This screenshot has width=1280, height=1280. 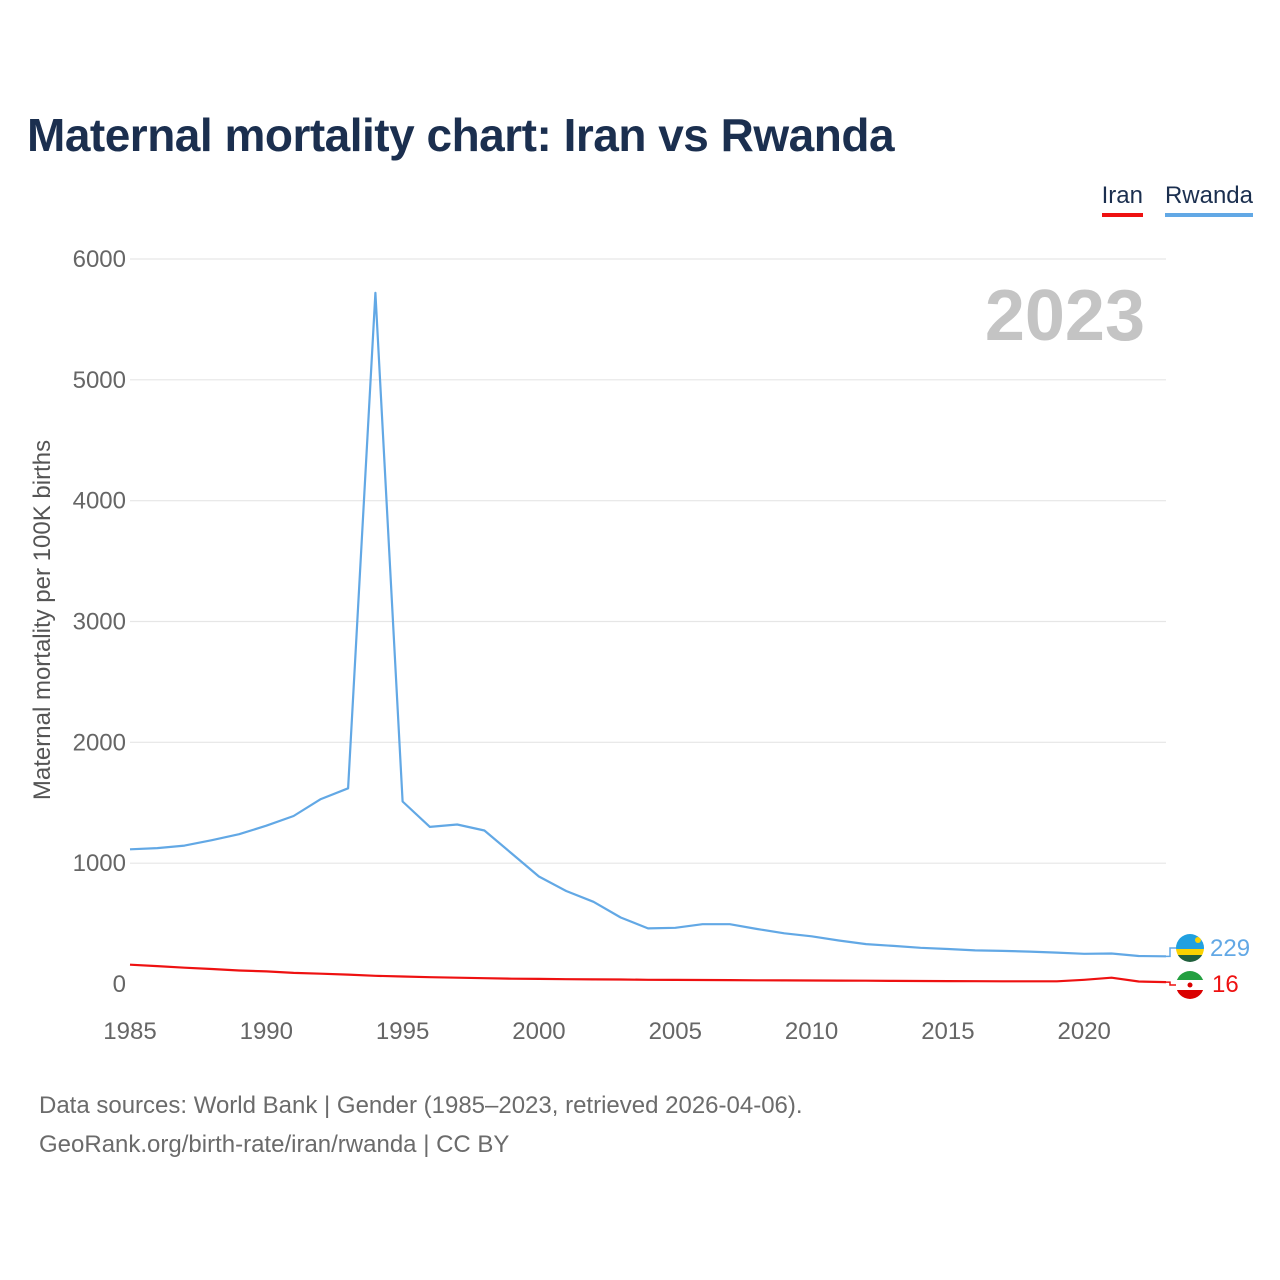 I want to click on x-tick-label: 1990, so click(x=266, y=1031).